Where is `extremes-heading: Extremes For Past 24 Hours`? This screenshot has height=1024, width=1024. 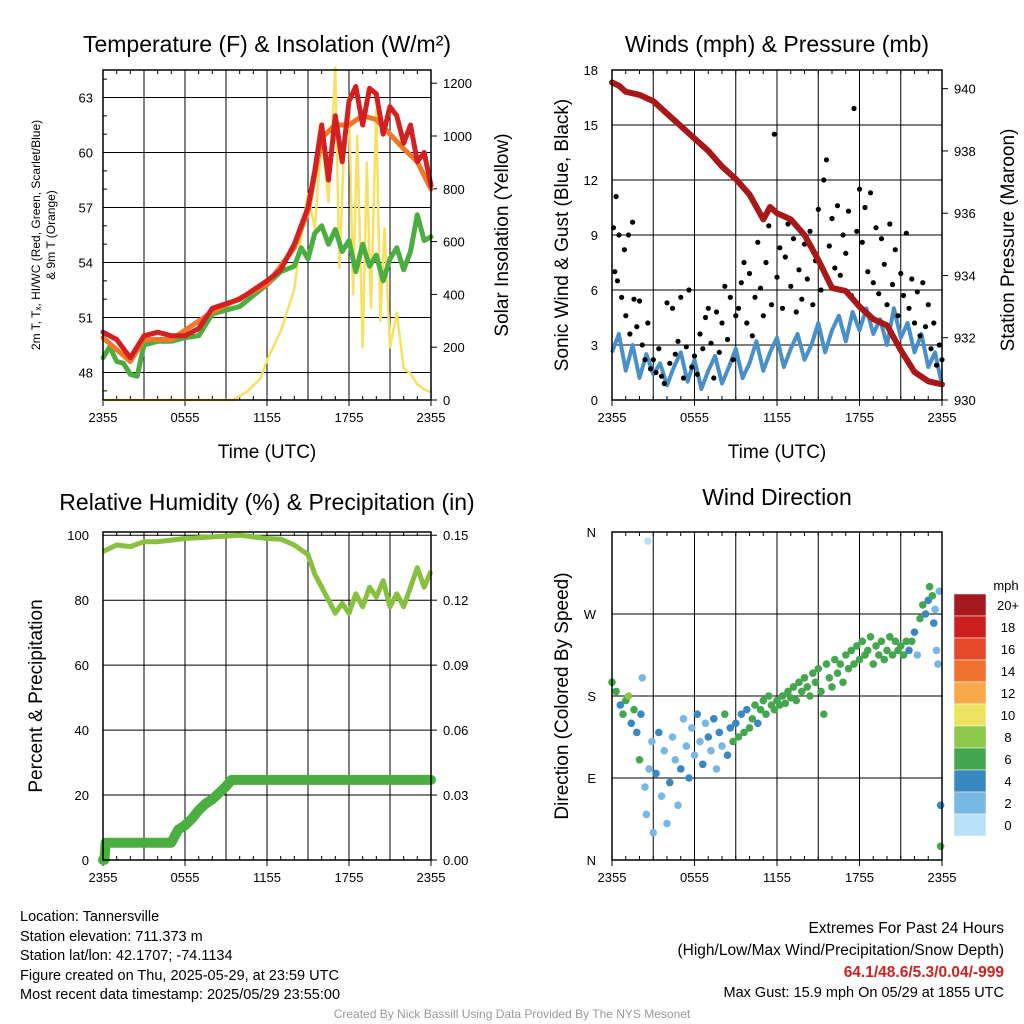 extremes-heading: Extremes For Past 24 Hours is located at coordinates (906, 928).